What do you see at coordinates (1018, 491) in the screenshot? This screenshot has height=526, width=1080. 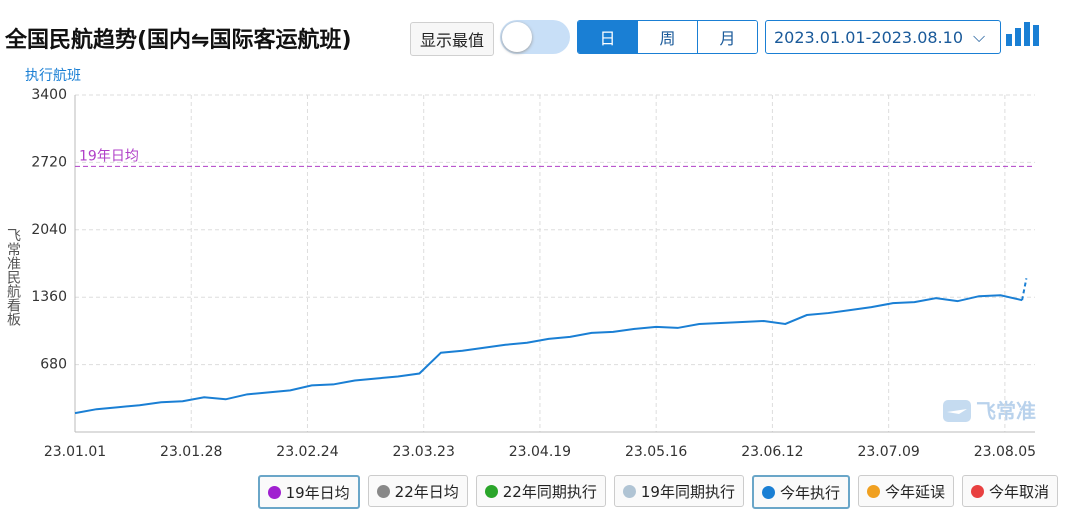 I see `legend-label: 今年取消` at bounding box center [1018, 491].